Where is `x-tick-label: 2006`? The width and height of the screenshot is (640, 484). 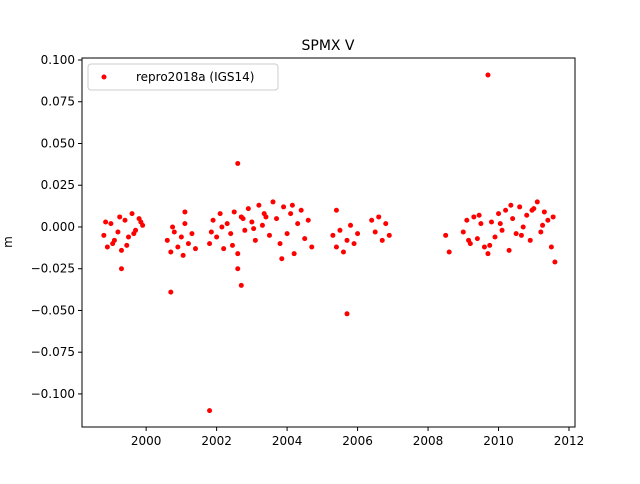 x-tick-label: 2006 is located at coordinates (357, 441).